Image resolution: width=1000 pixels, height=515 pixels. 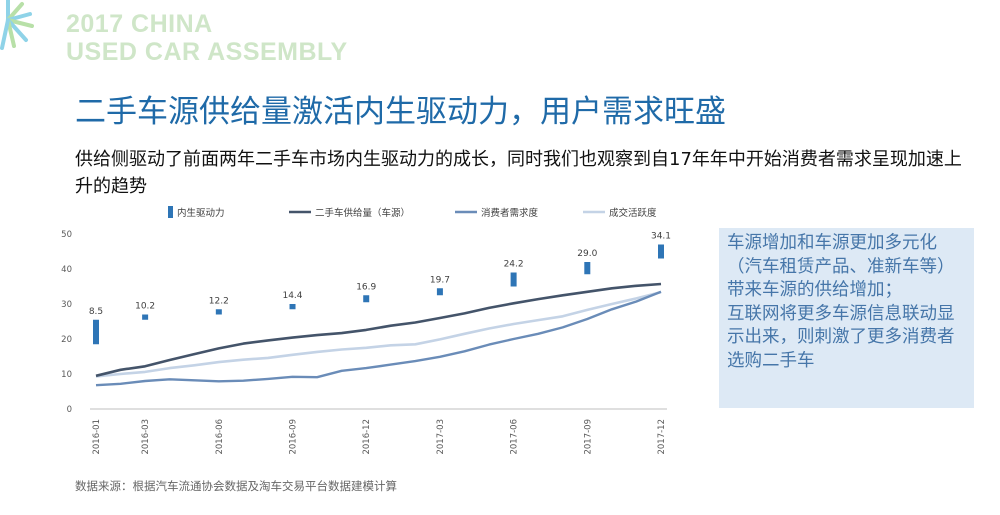 I want to click on legend-label: 成交活跃度, so click(x=633, y=213).